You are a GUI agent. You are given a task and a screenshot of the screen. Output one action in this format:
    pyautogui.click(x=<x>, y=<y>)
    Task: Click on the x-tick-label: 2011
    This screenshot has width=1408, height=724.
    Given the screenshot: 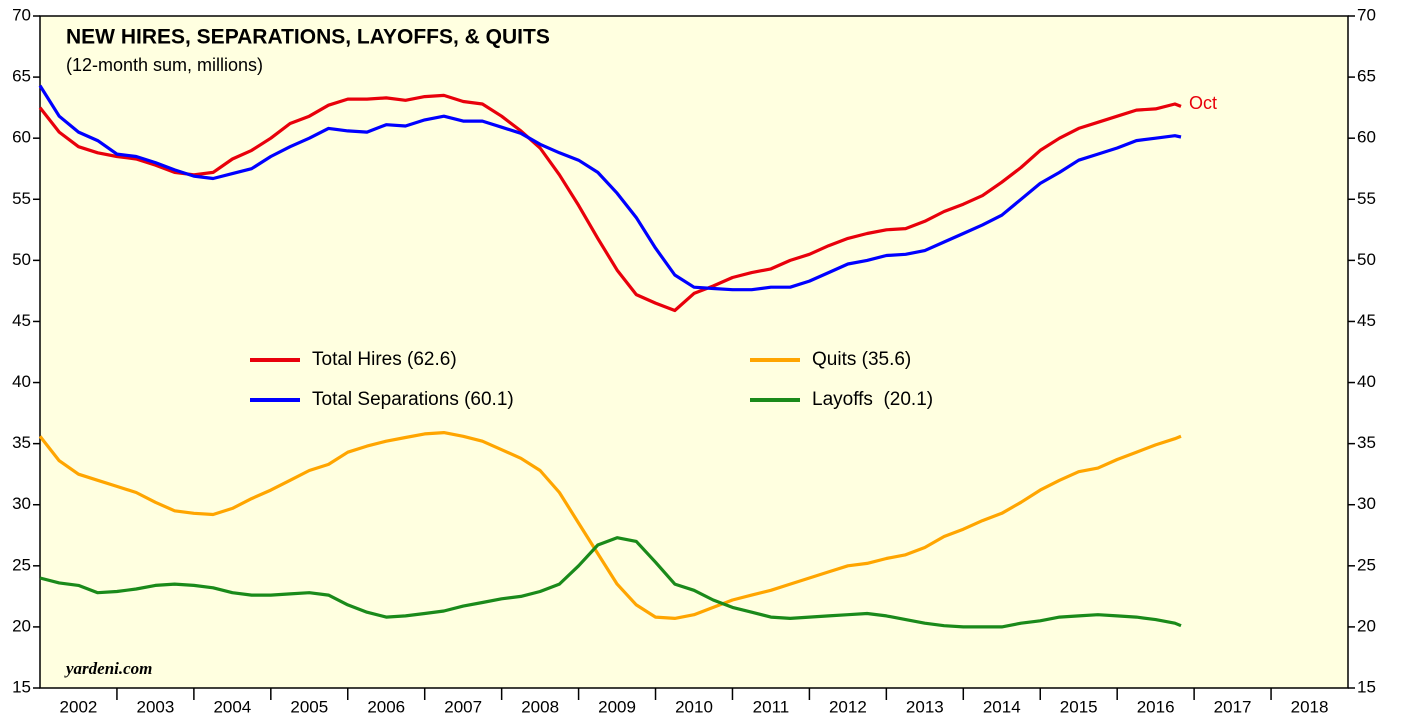 What is the action you would take?
    pyautogui.click(x=771, y=706)
    